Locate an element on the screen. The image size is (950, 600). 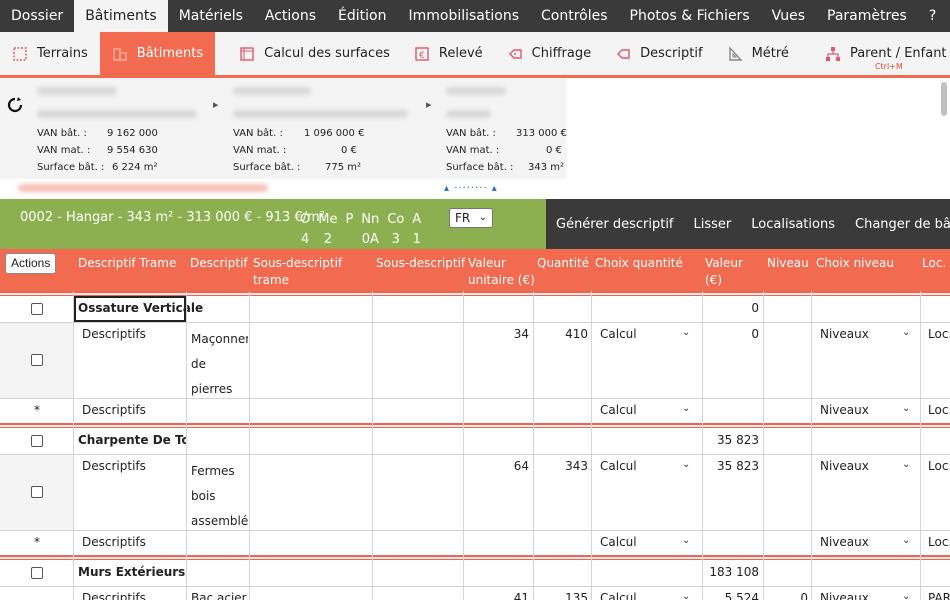
col-quantite: Quantité is located at coordinates (563, 263).